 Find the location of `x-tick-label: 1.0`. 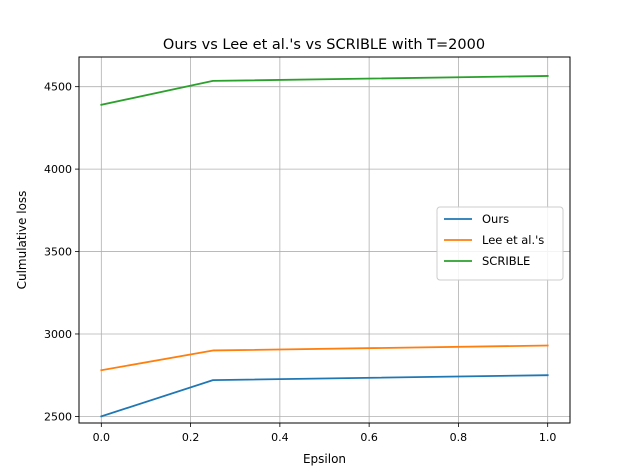

x-tick-label: 1.0 is located at coordinates (548, 437).